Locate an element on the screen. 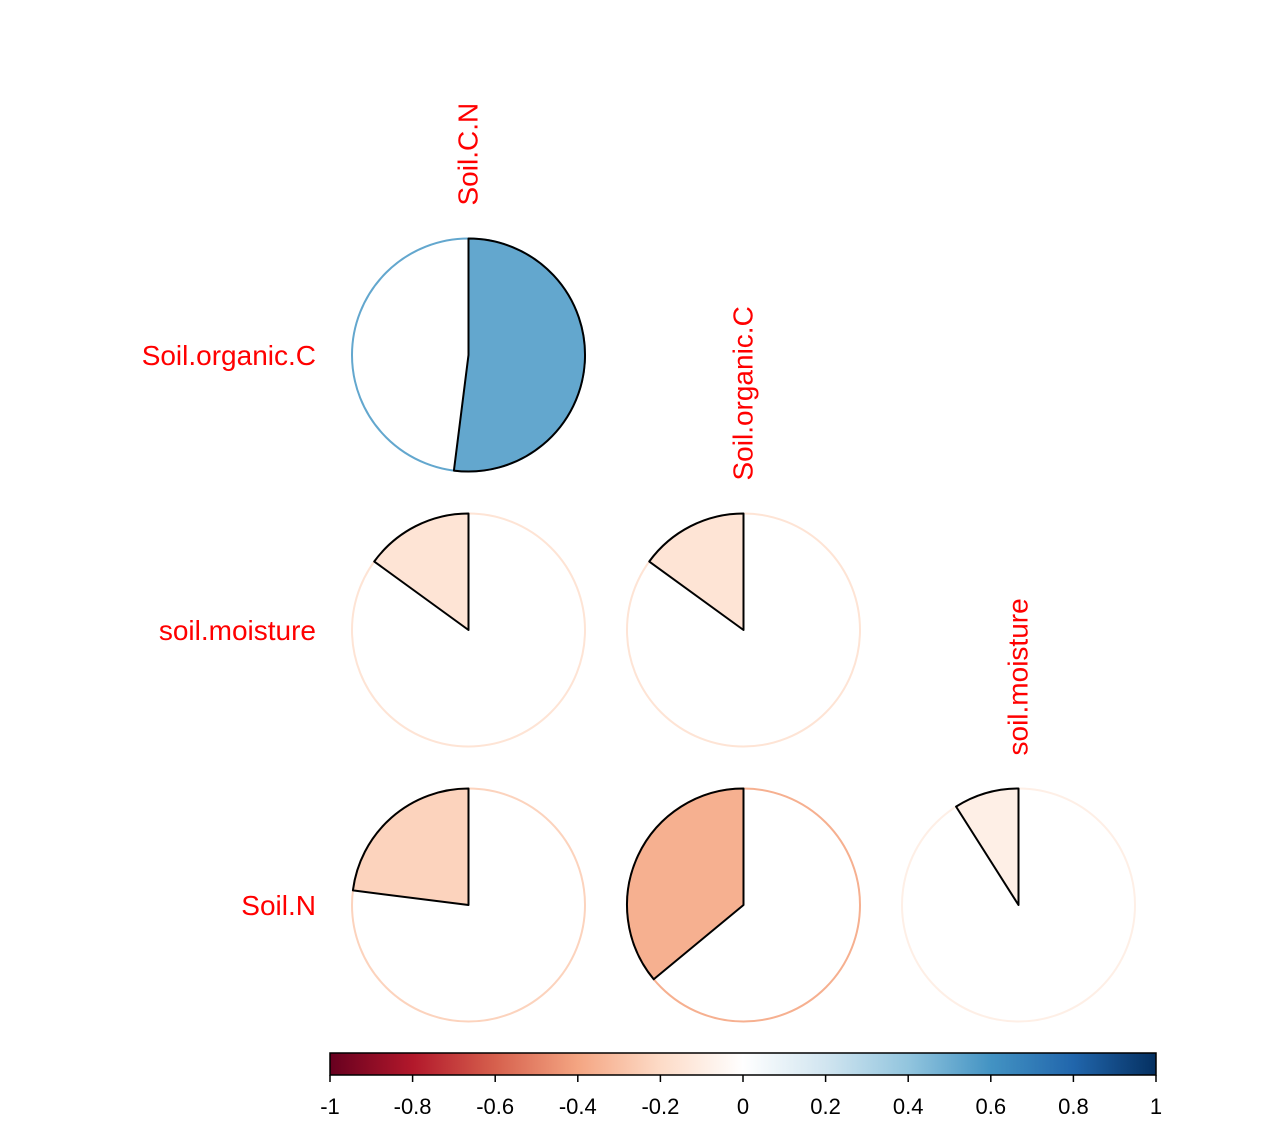  pie-cell-soil-n-soil-organic-c is located at coordinates (743, 905).